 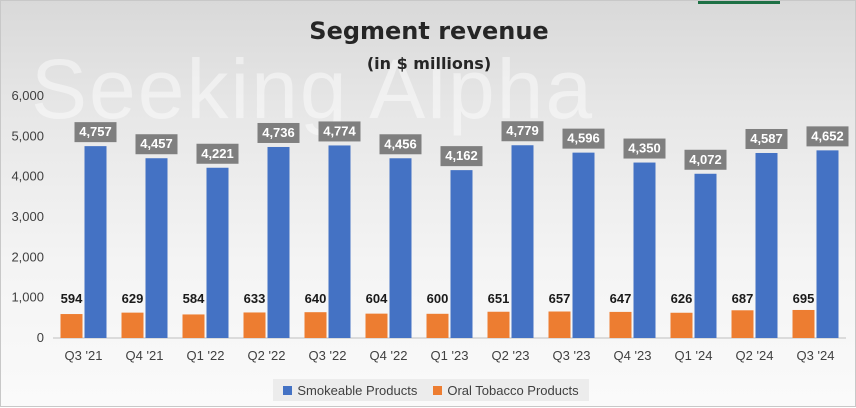 I want to click on data-label-smokeable: 4,072, so click(x=705, y=159).